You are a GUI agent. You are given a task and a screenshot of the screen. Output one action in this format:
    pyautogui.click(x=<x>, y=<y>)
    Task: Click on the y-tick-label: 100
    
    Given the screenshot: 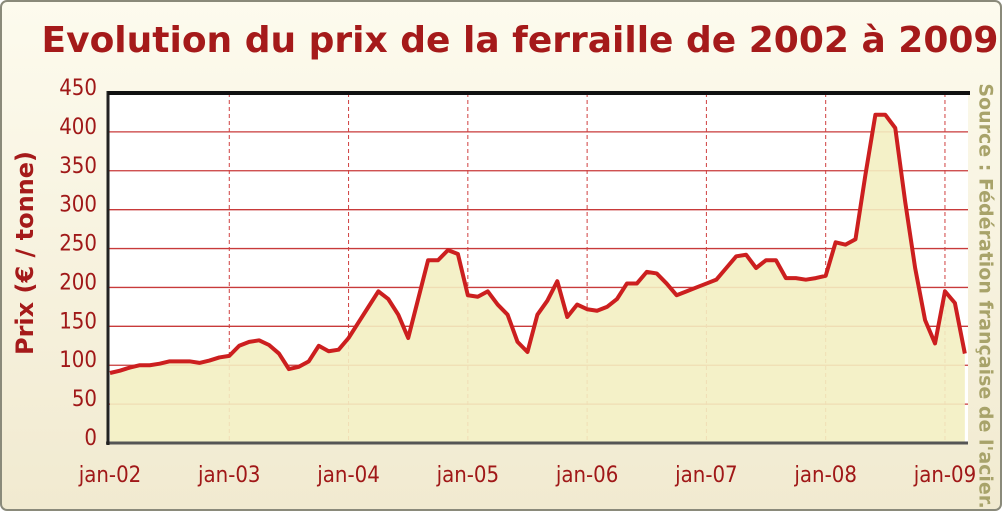 What is the action you would take?
    pyautogui.click(x=78, y=360)
    